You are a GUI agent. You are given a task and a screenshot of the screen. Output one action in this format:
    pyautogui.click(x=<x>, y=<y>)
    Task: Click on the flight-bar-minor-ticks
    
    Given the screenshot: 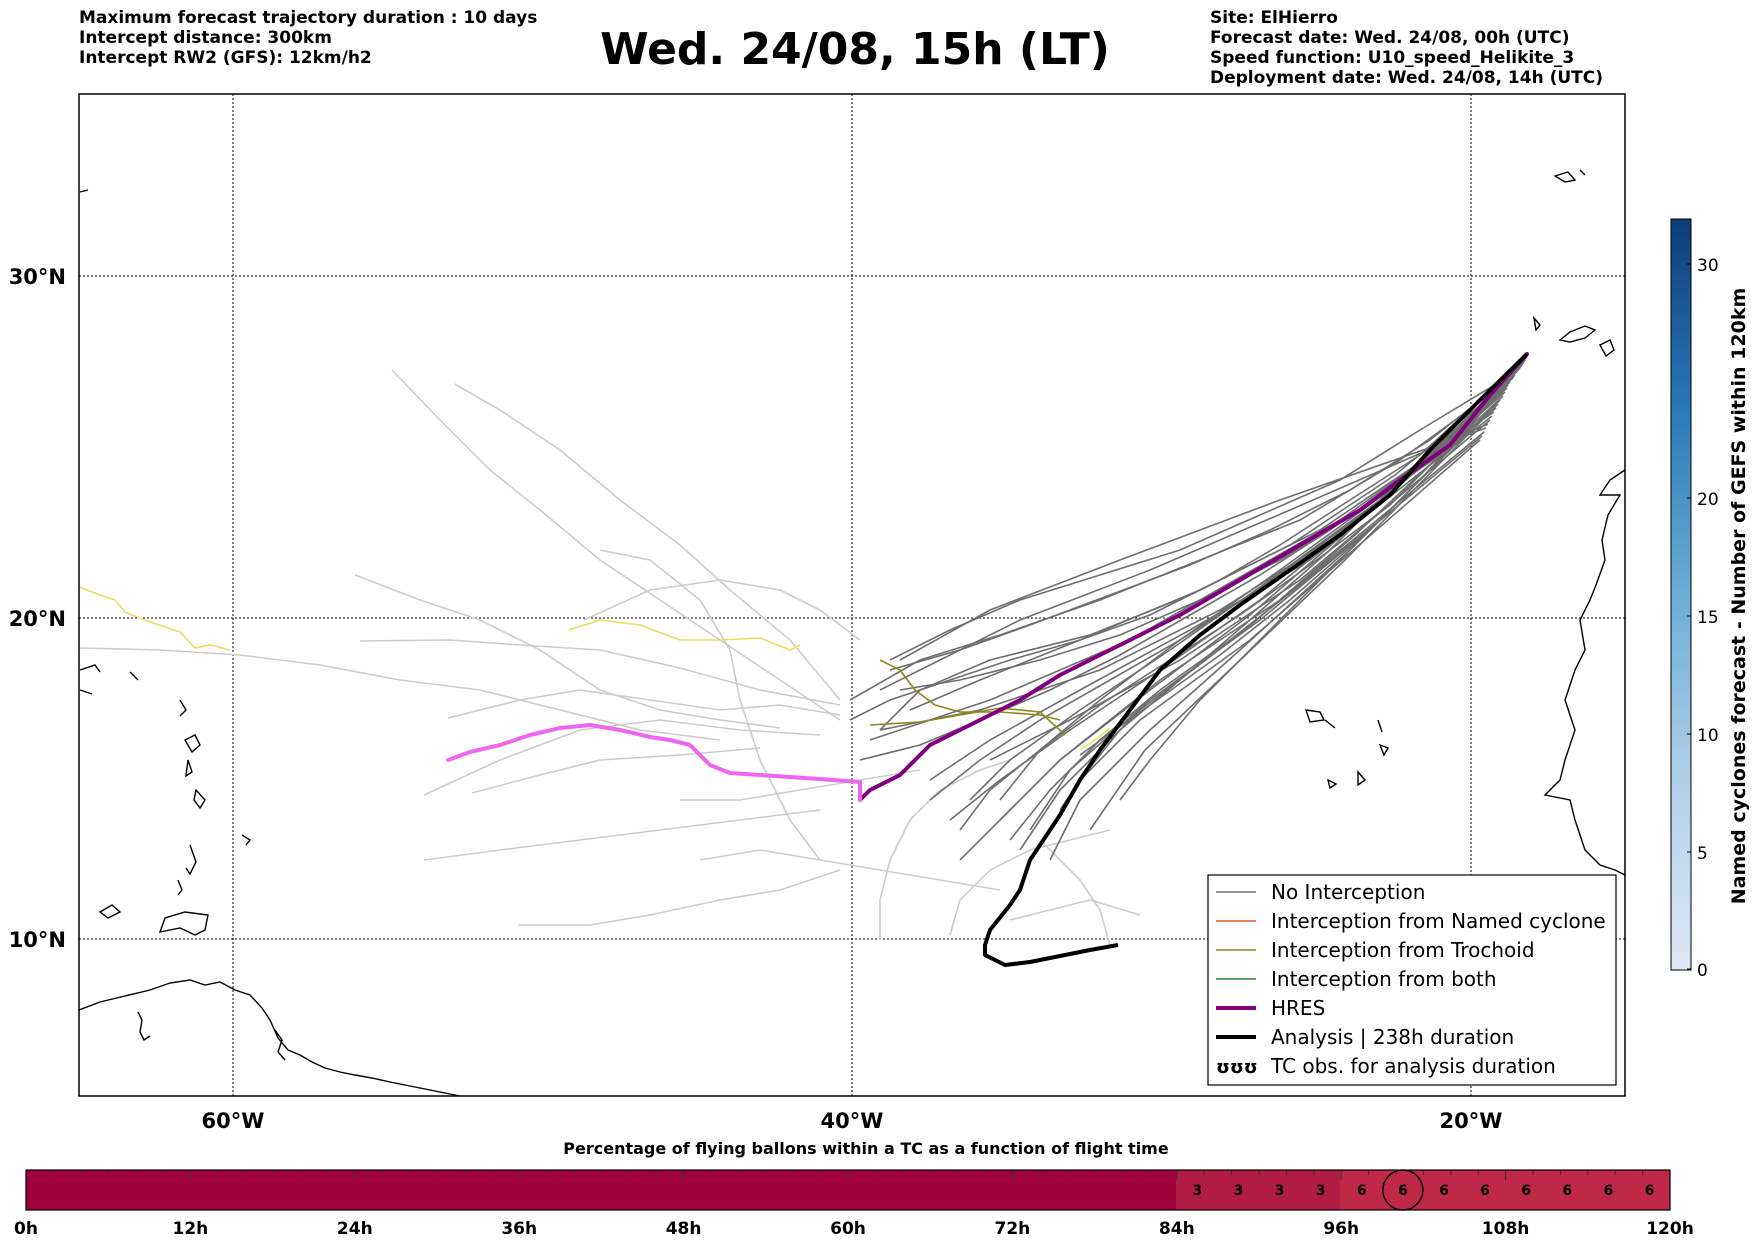 What is the action you would take?
    pyautogui.click(x=848, y=1175)
    